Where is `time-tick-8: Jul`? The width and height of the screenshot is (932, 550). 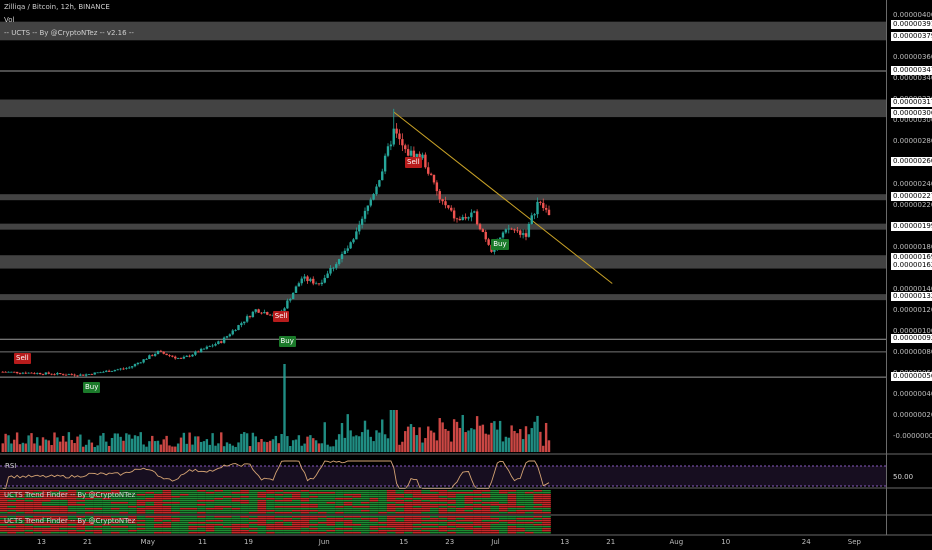 time-tick-8: Jul is located at coordinates (495, 542).